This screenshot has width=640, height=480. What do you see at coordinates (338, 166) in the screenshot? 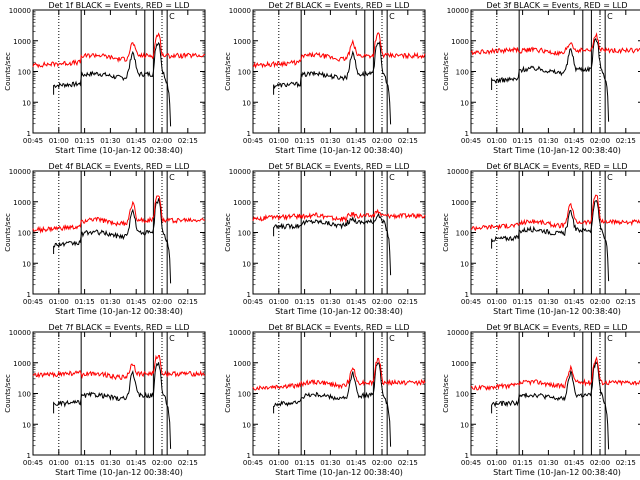
I see `chart-title: Det 5f BLACK = Events, RED = LLD` at bounding box center [338, 166].